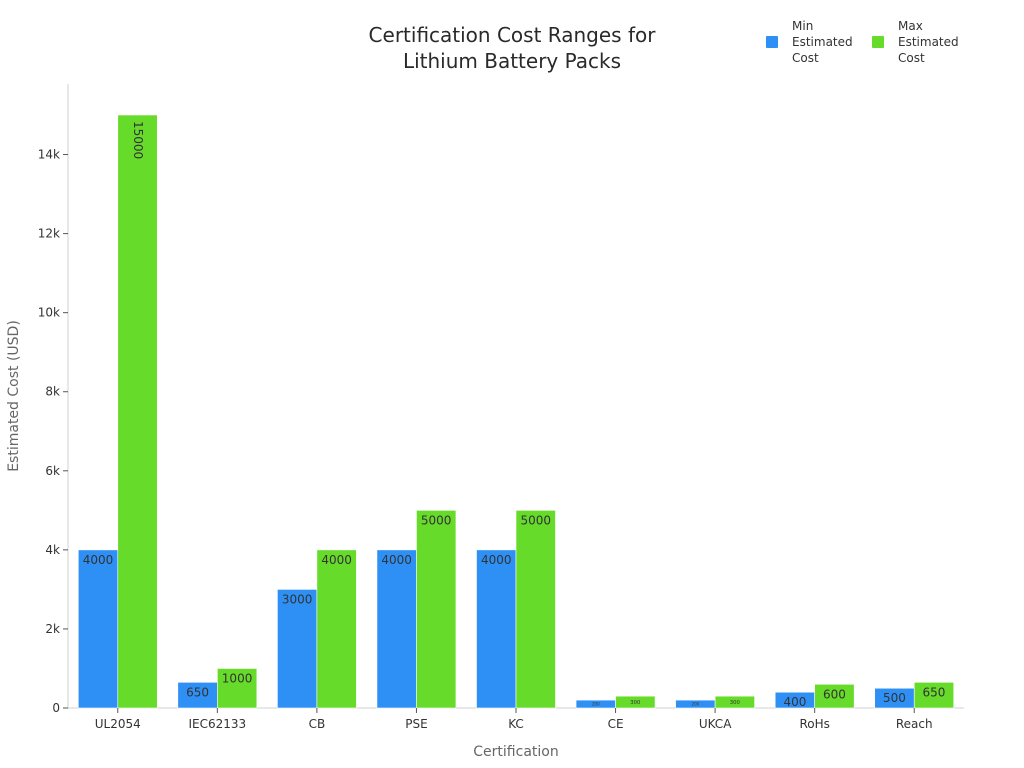 The width and height of the screenshot is (1024, 768). I want to click on data-label-min-rohs: 400, so click(794, 702).